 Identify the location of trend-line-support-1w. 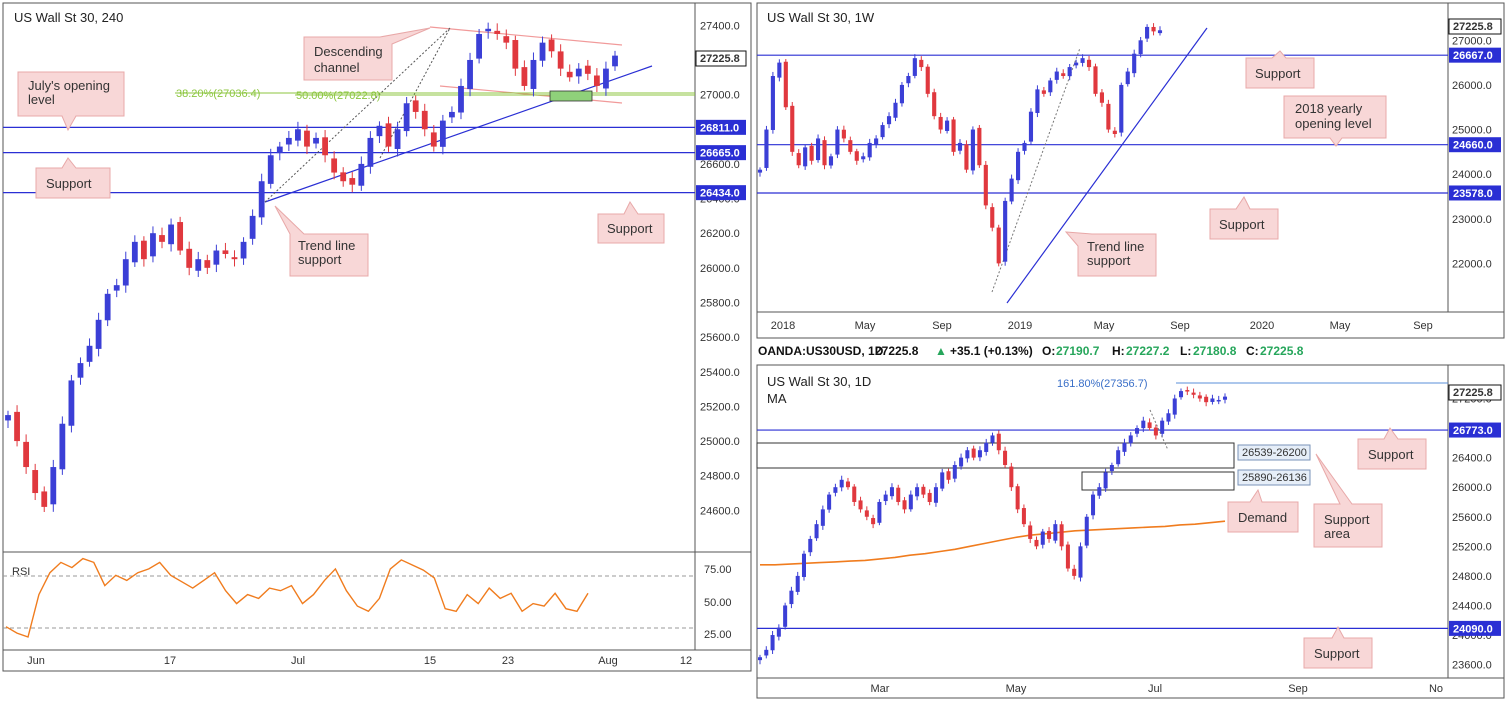
(1107, 165).